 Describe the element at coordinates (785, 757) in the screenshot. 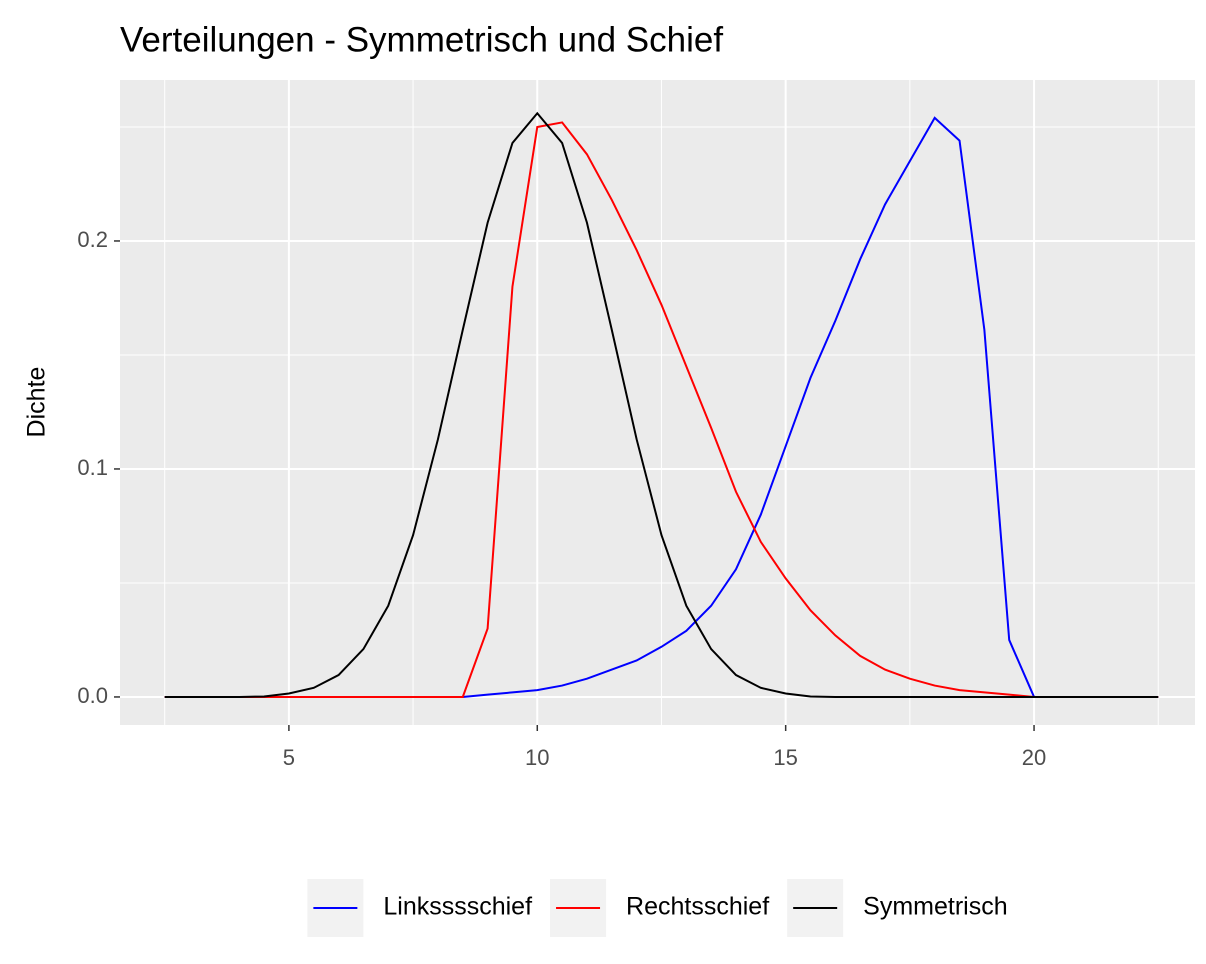

I see `x-tick-label: 15` at that location.